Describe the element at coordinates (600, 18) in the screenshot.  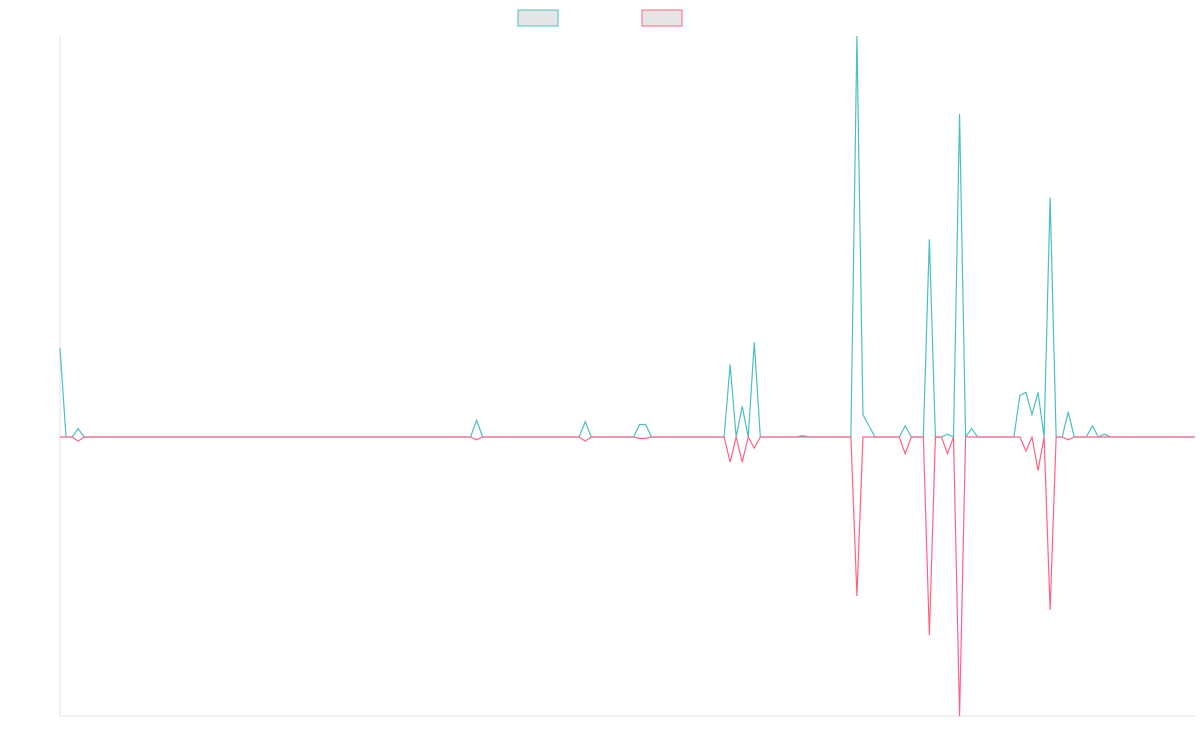
I see `legend` at that location.